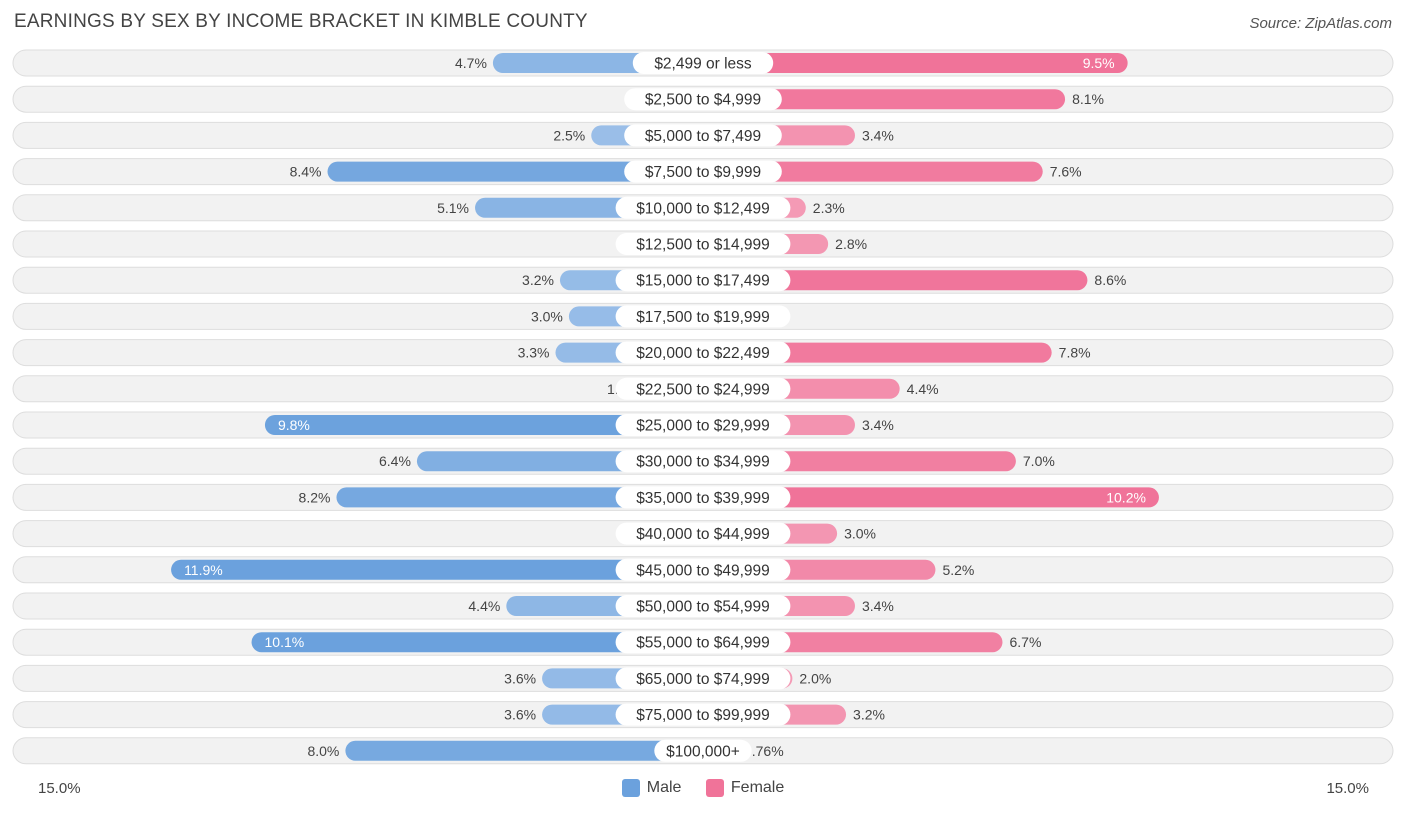  What do you see at coordinates (285, 642) in the screenshot?
I see `male-value-label: 10.1%` at bounding box center [285, 642].